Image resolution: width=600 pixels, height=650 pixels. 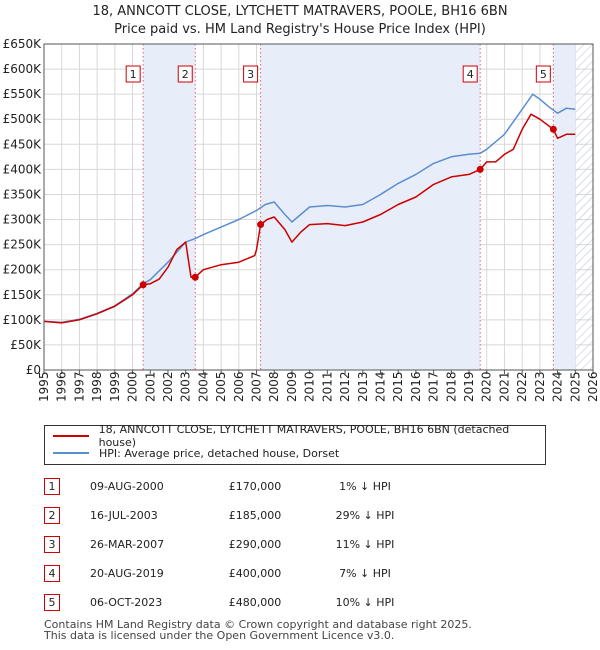 I want to click on table-row: 4 20-AUG-2019 £400,000 7% ↓ HPI, so click(x=232, y=573).